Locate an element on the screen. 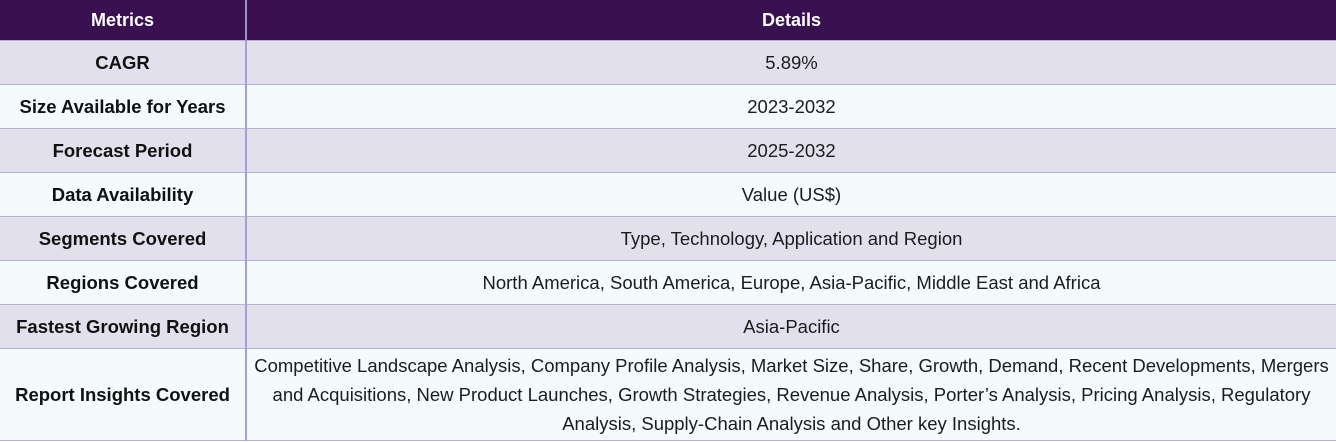 The image size is (1336, 442). metric-cell: Fastest Growing Region is located at coordinates (123, 326).